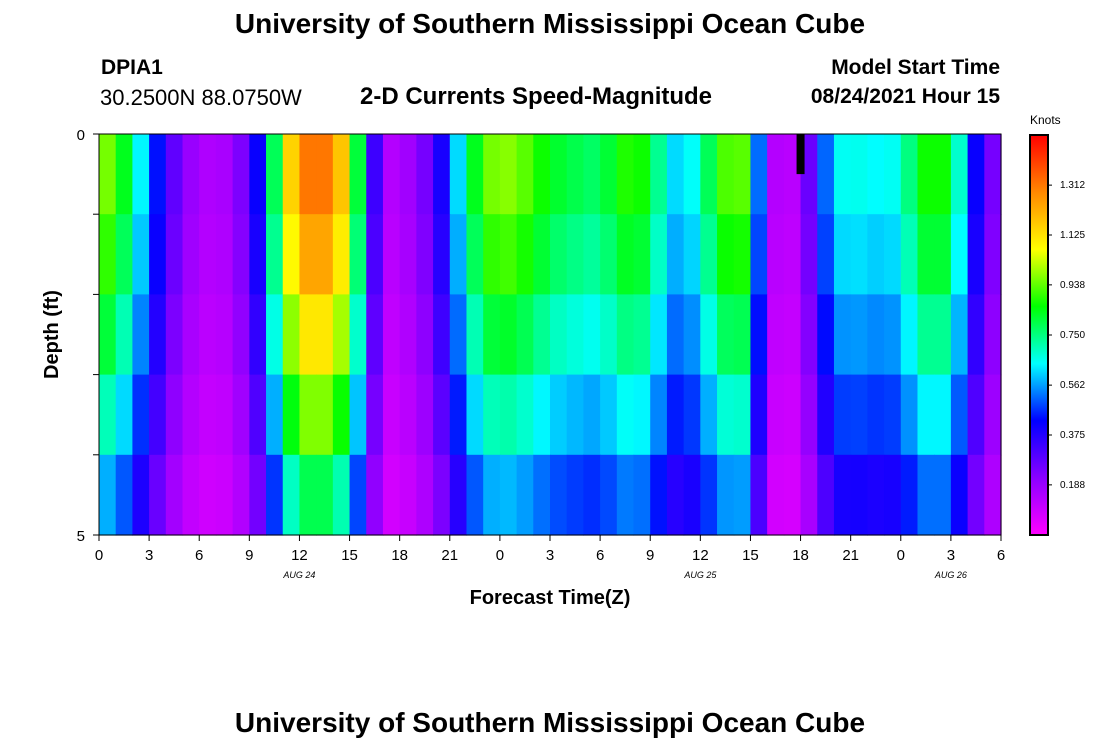  I want to click on station-id: DPIA1, so click(132, 67).